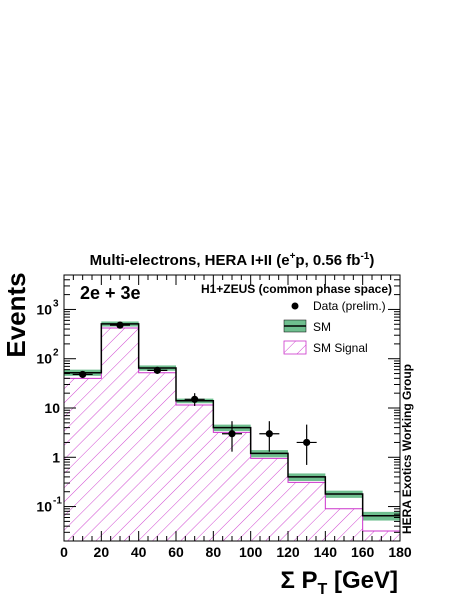 The height and width of the screenshot is (599, 463). What do you see at coordinates (295, 306) in the screenshot?
I see `legend-data-marker` at bounding box center [295, 306].